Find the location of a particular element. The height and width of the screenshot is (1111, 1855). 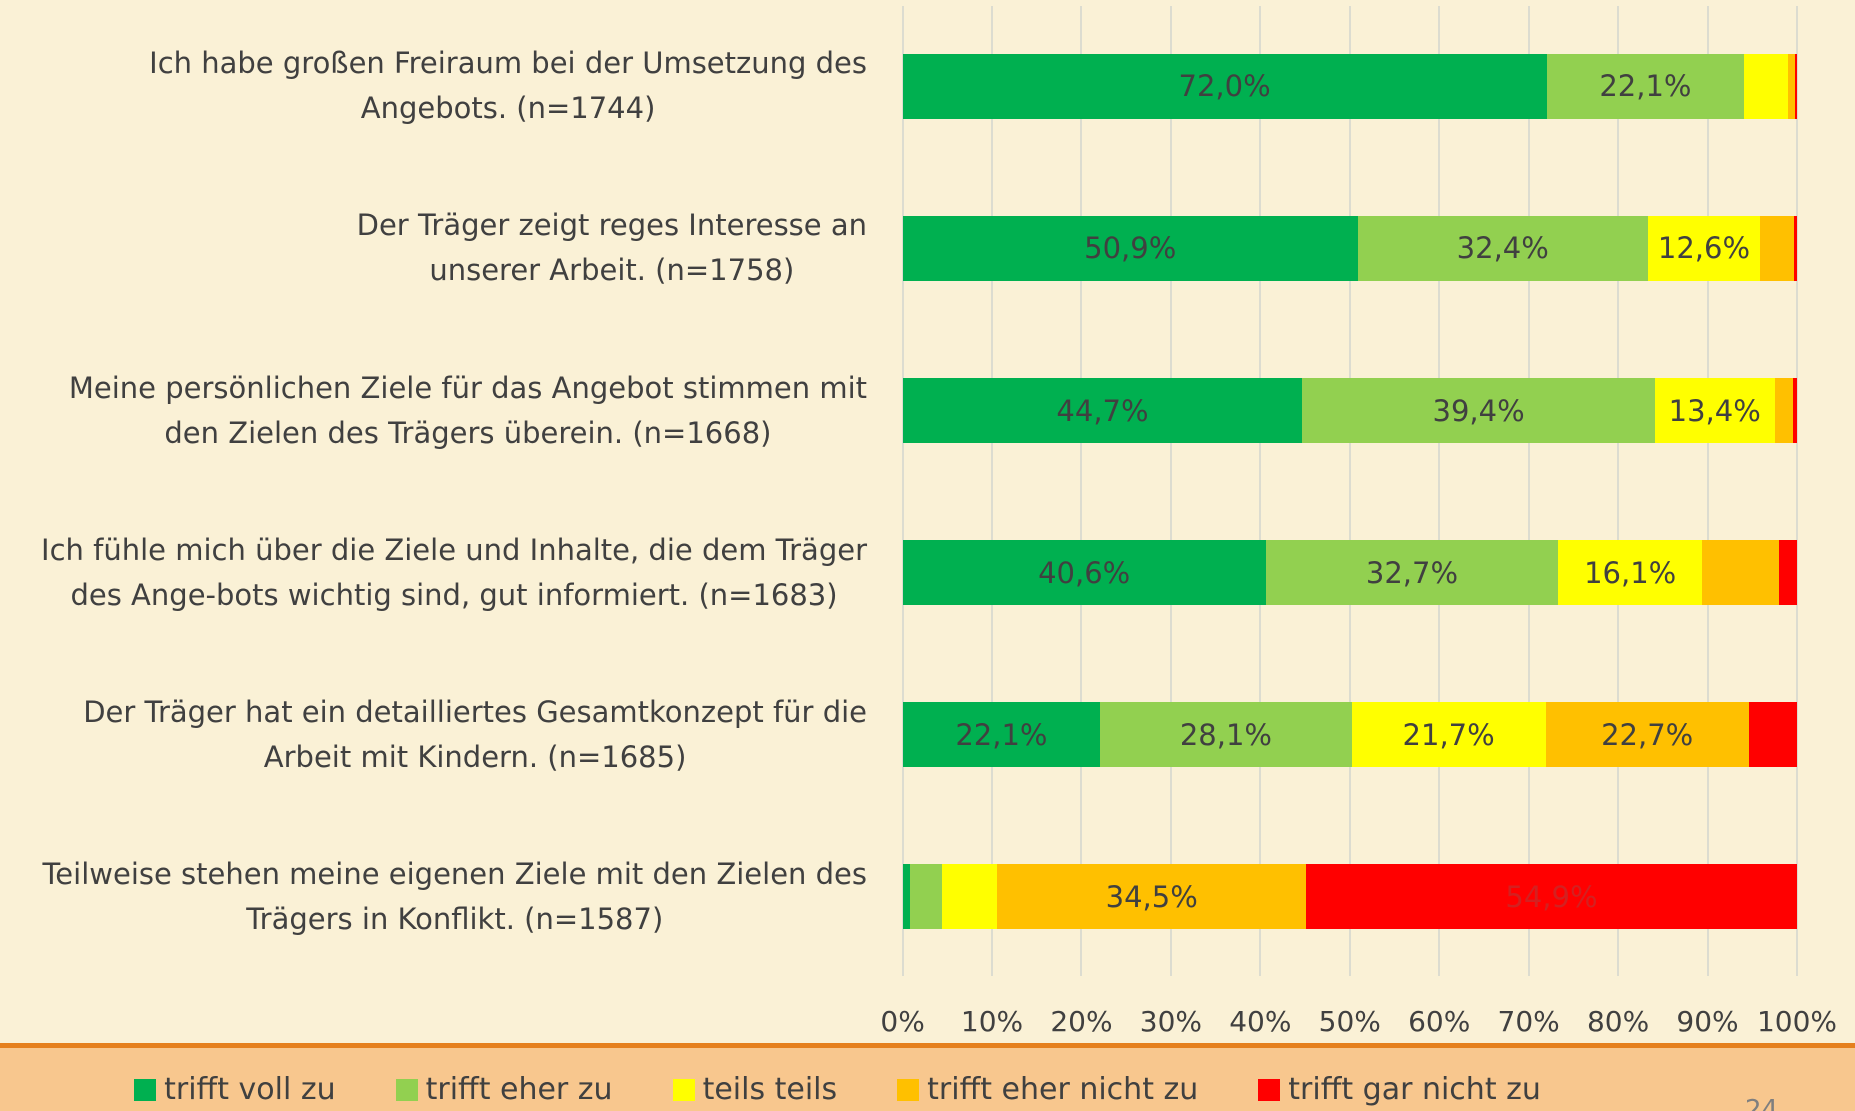

data-label: 32,4% is located at coordinates (1502, 248).